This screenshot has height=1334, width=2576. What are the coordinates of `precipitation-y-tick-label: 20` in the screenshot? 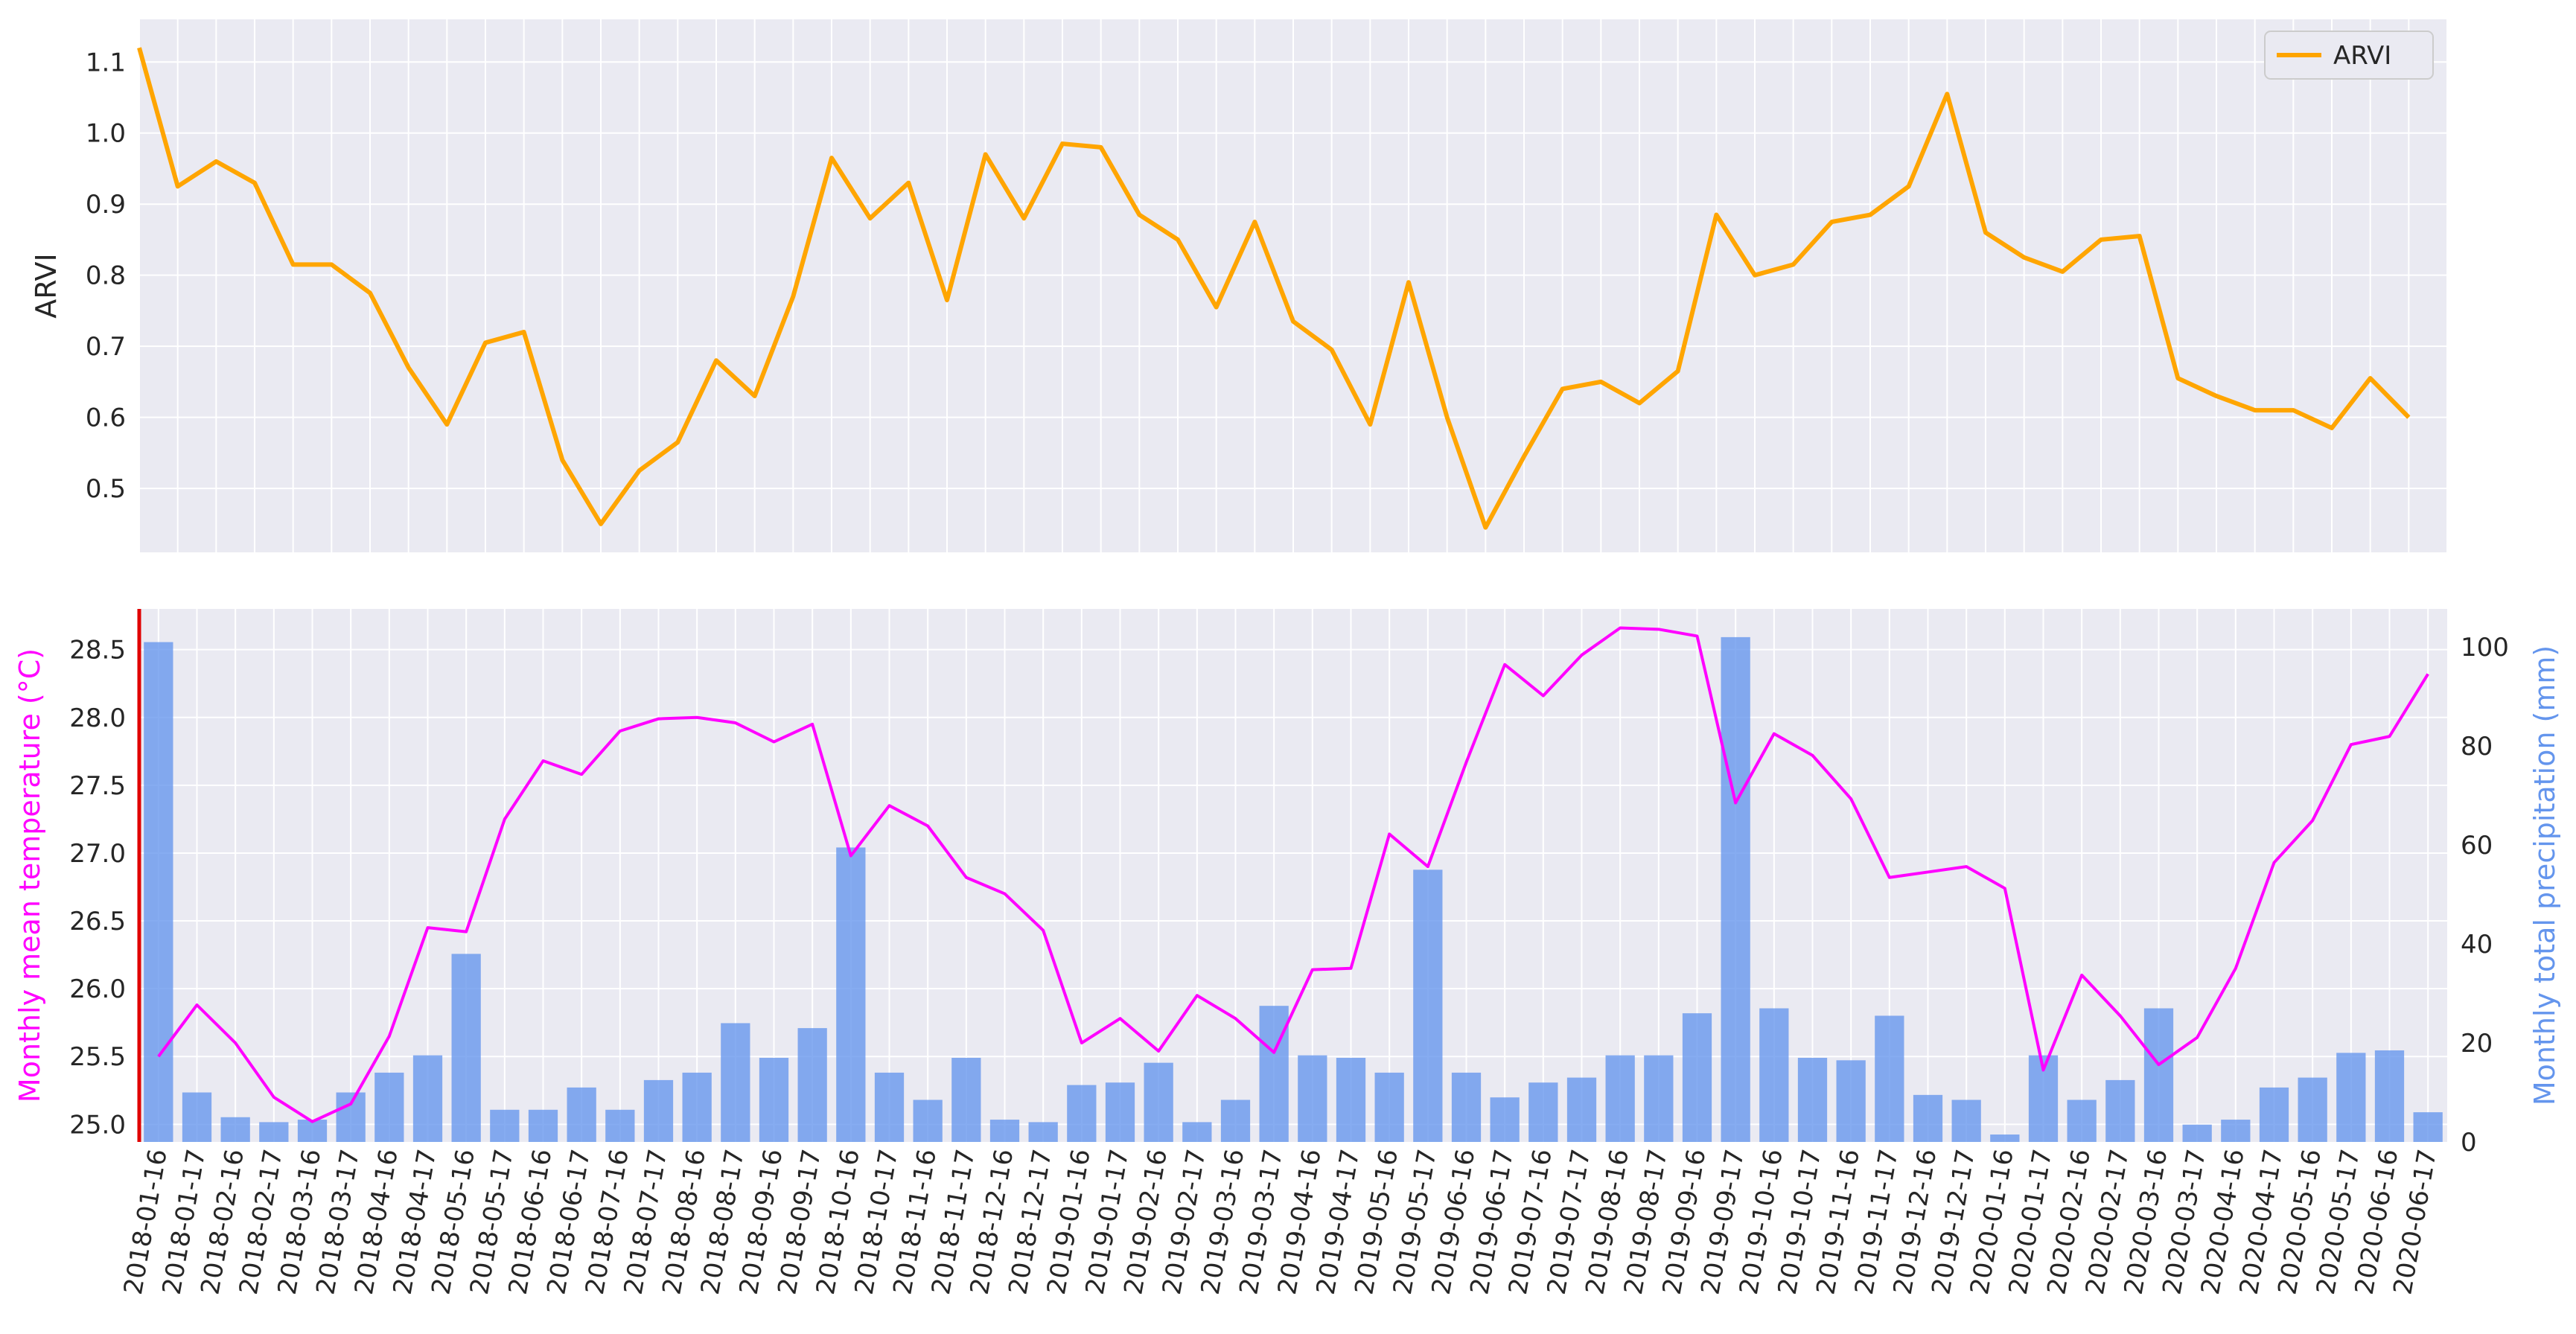 It's located at (2477, 1044).